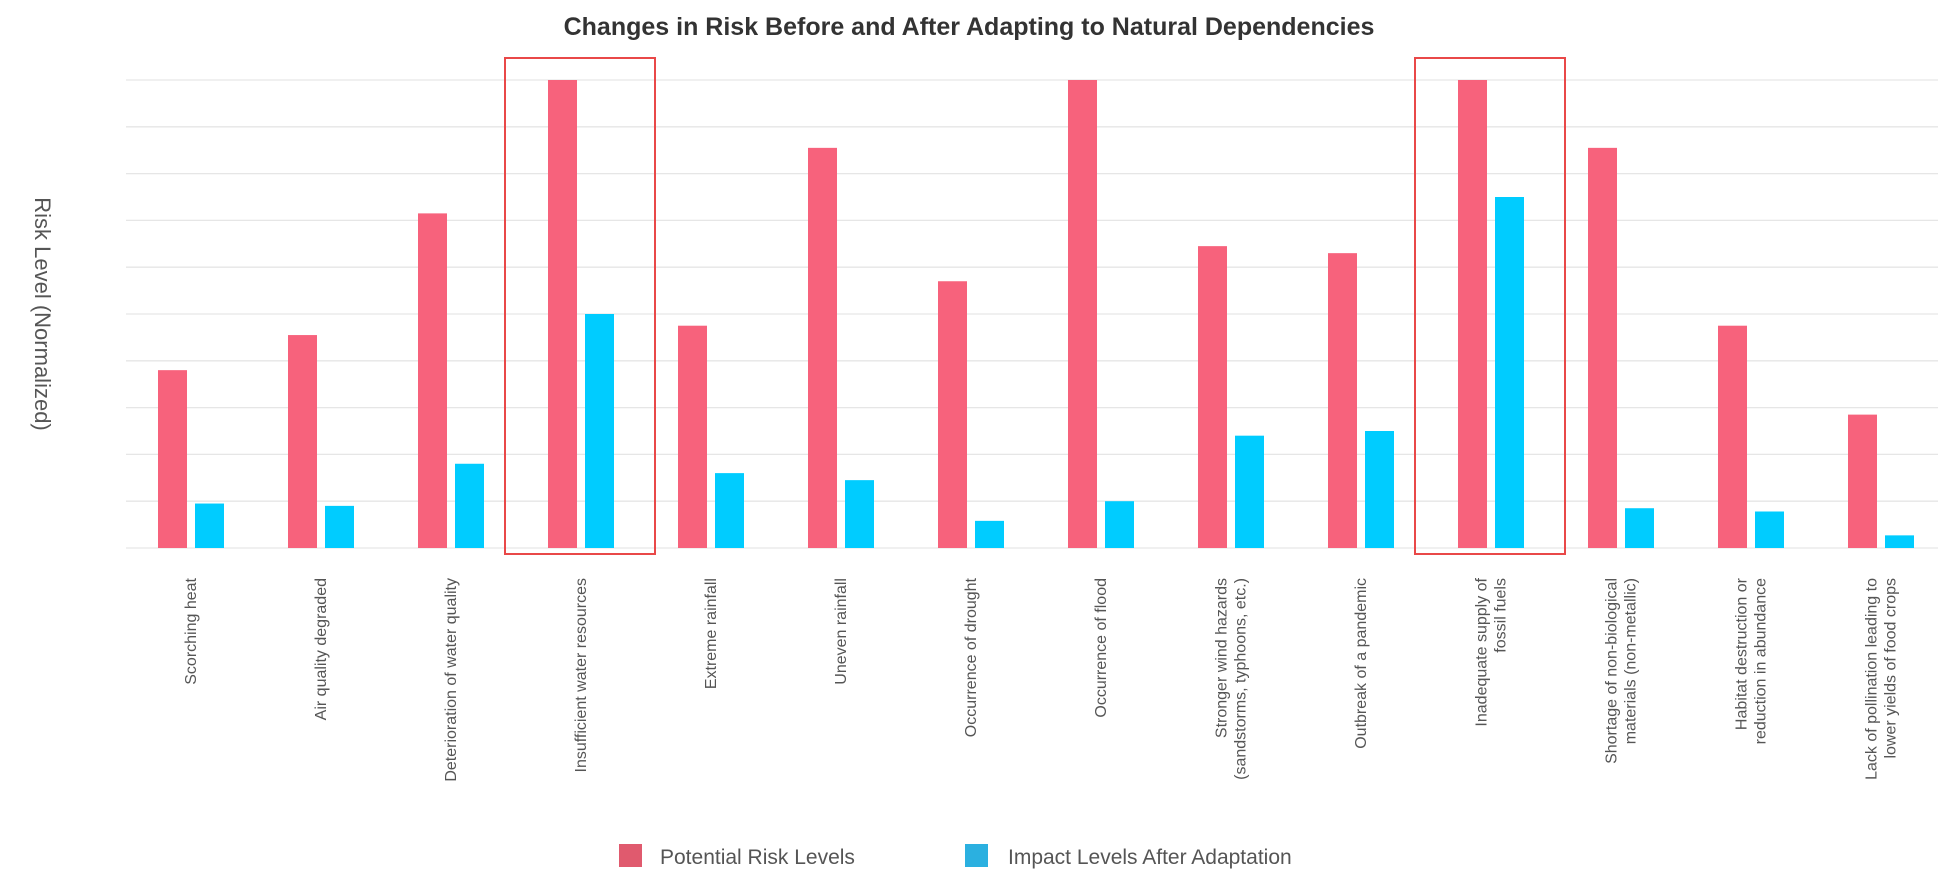 The width and height of the screenshot is (1938, 895). I want to click on legend-label: Impact Levels After Adaptation, so click(1150, 857).